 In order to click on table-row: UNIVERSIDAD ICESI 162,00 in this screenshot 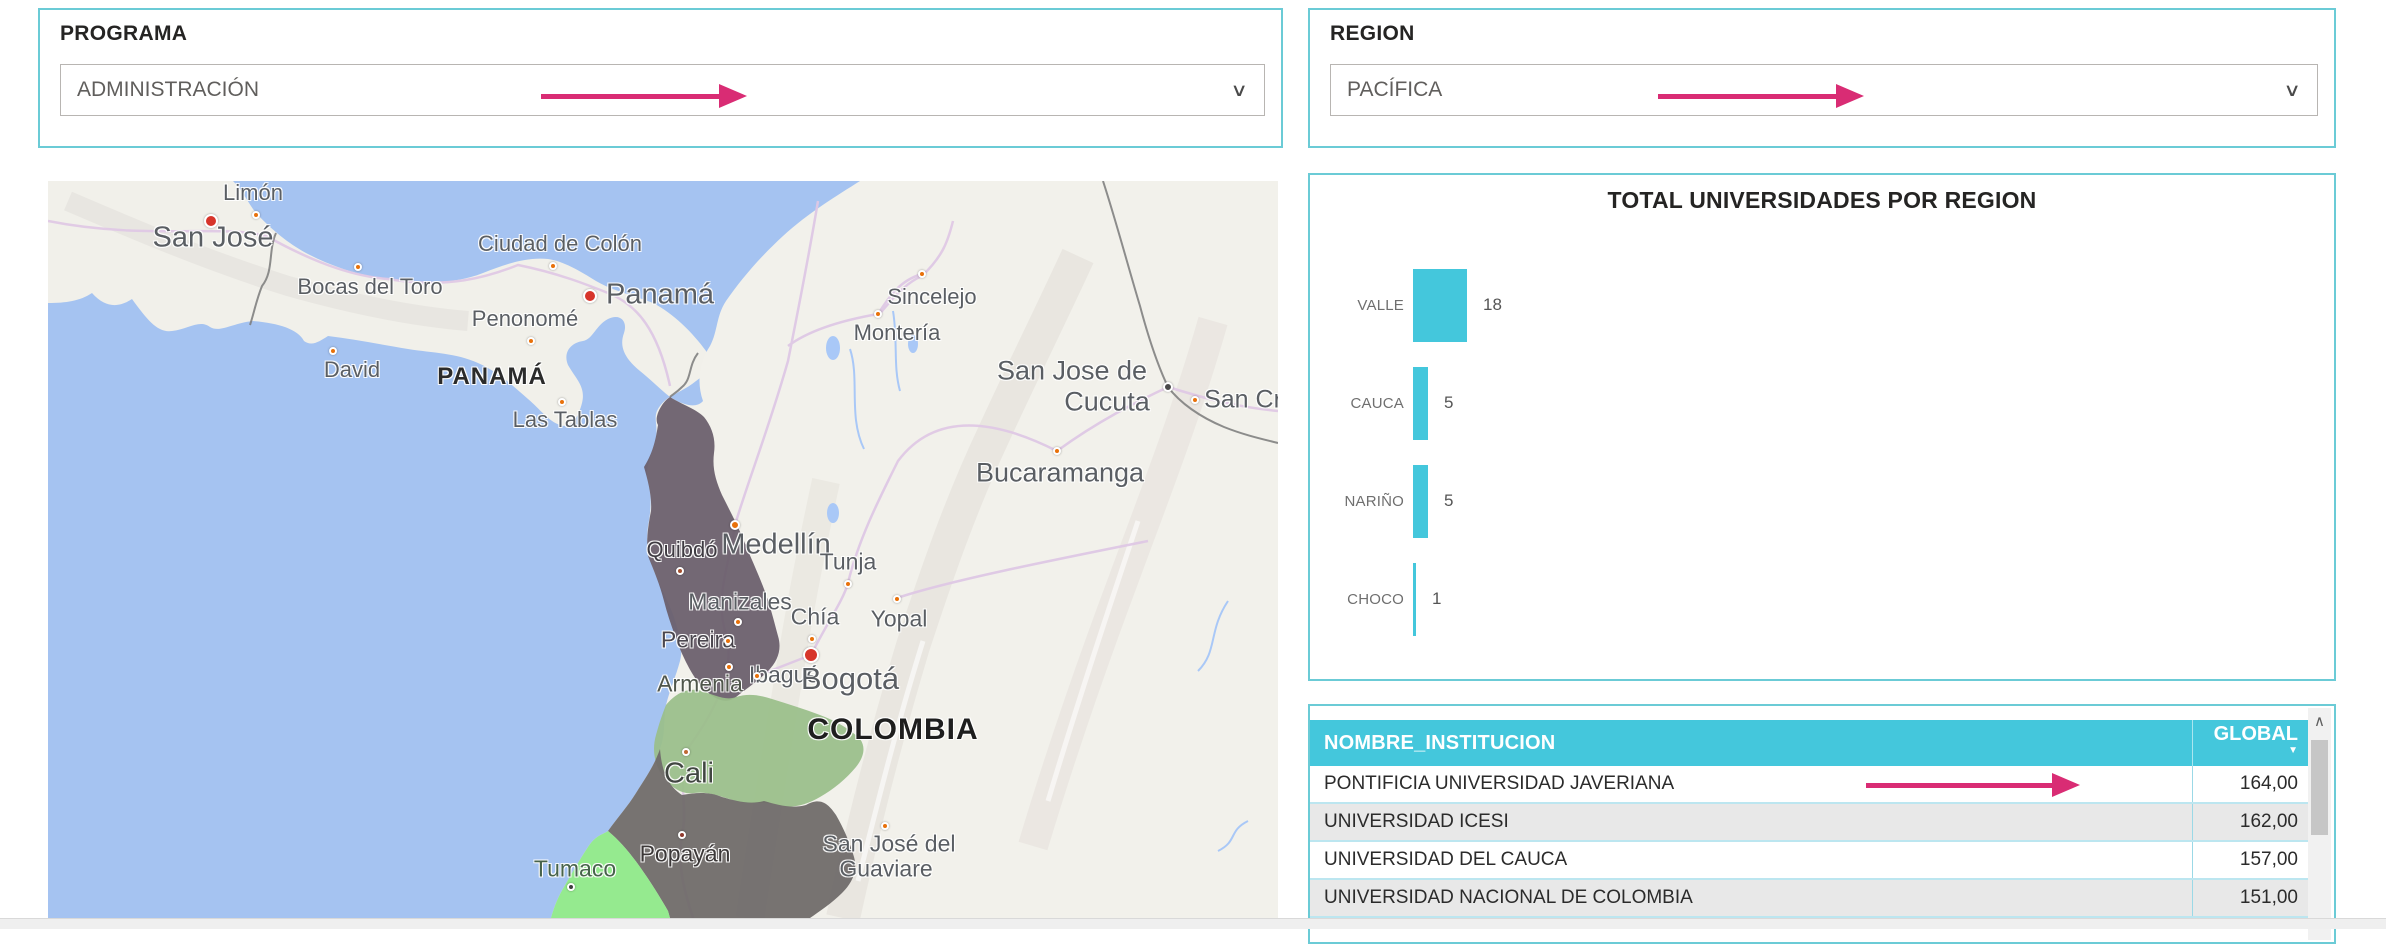, I will do `click(1809, 823)`.